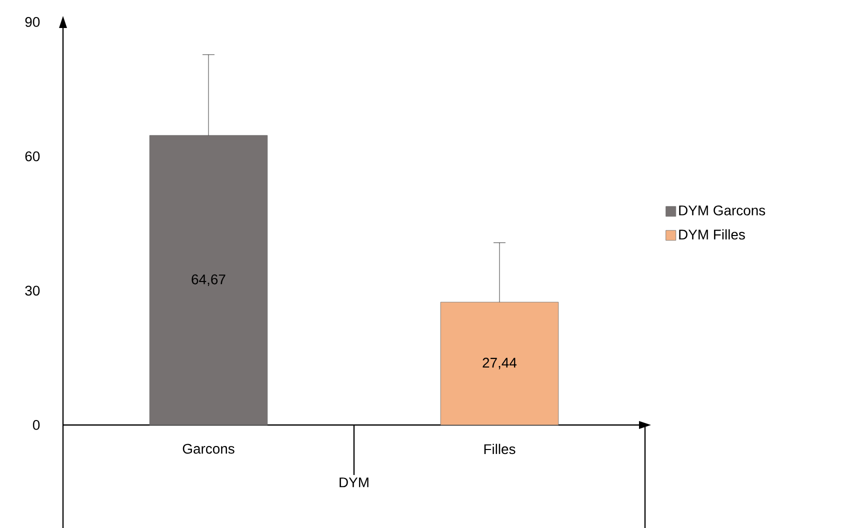 The image size is (860, 528). What do you see at coordinates (32, 291) in the screenshot?
I see `y-tick-label: 30` at bounding box center [32, 291].